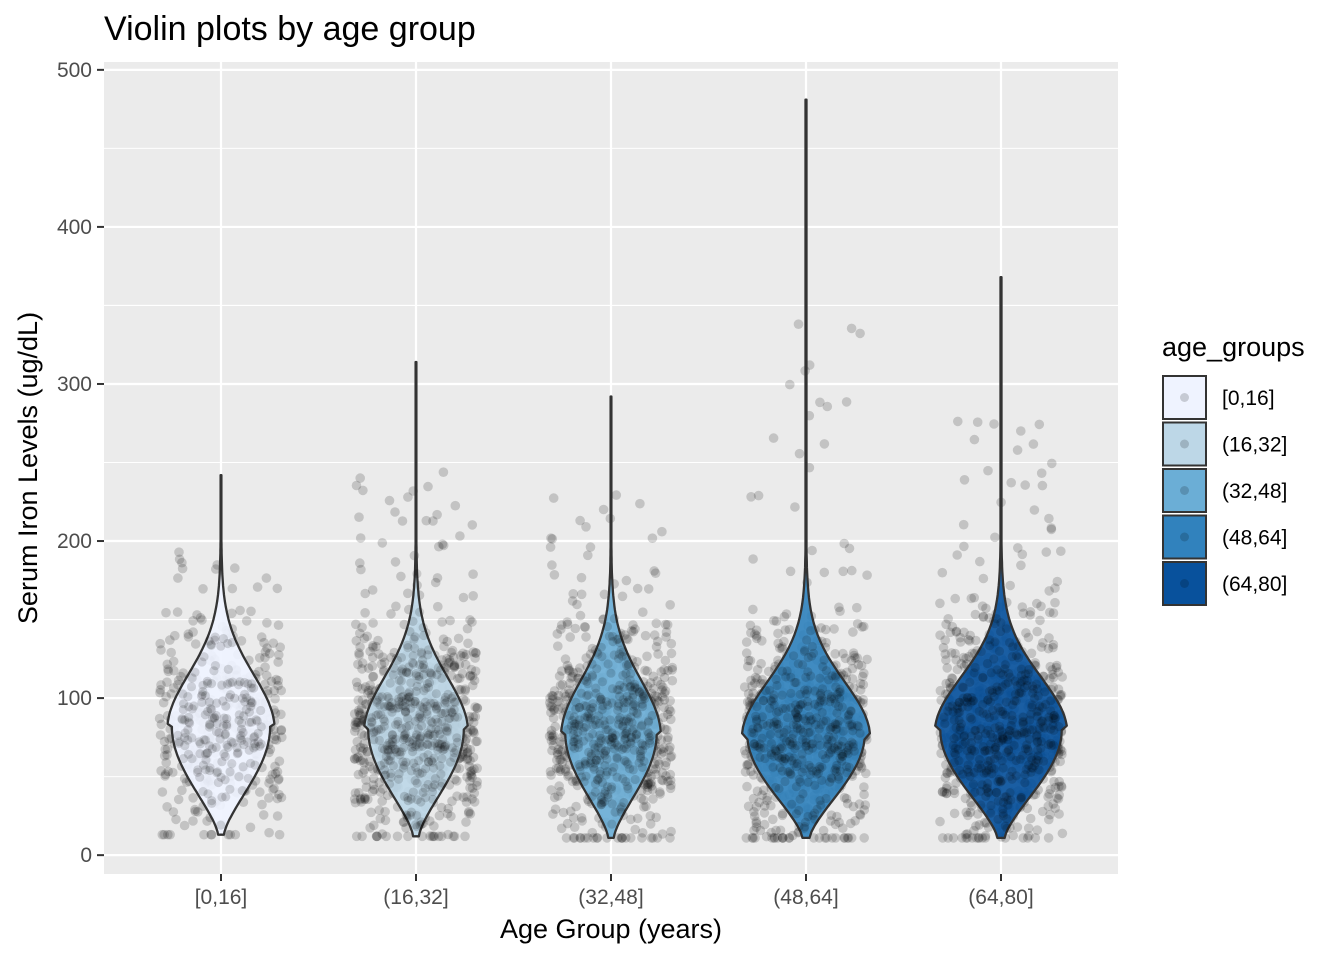  I want to click on y-axis-title: Serum Iron Levels (ug/dL), so click(28, 468).